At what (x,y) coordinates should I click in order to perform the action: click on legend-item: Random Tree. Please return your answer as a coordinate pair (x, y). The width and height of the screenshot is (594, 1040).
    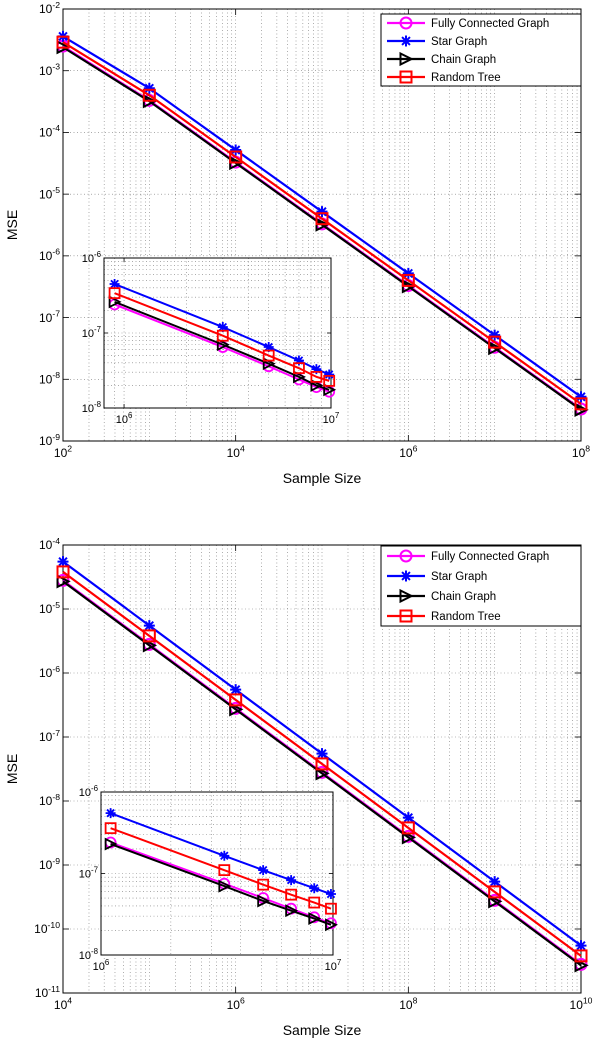
    Looking at the image, I should click on (444, 77).